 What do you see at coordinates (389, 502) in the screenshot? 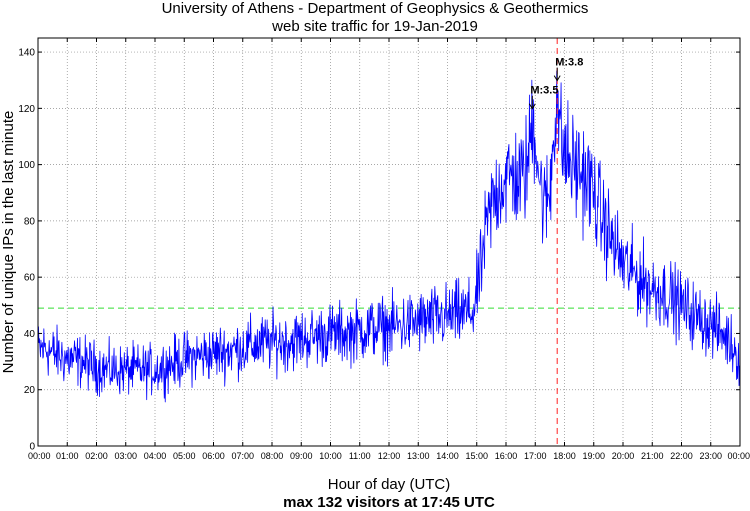
I see `max-visitors-footer: max 132 visitors at 17:45 UTC` at bounding box center [389, 502].